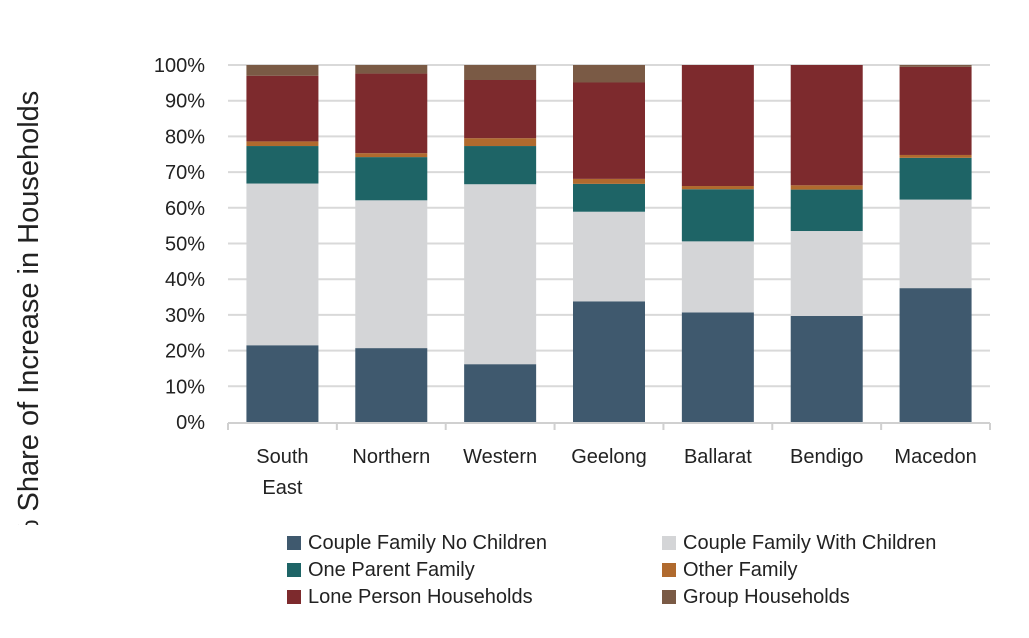 The width and height of the screenshot is (1029, 638). Describe the element at coordinates (185, 352) in the screenshot. I see `y-tick-label: 20%` at that location.